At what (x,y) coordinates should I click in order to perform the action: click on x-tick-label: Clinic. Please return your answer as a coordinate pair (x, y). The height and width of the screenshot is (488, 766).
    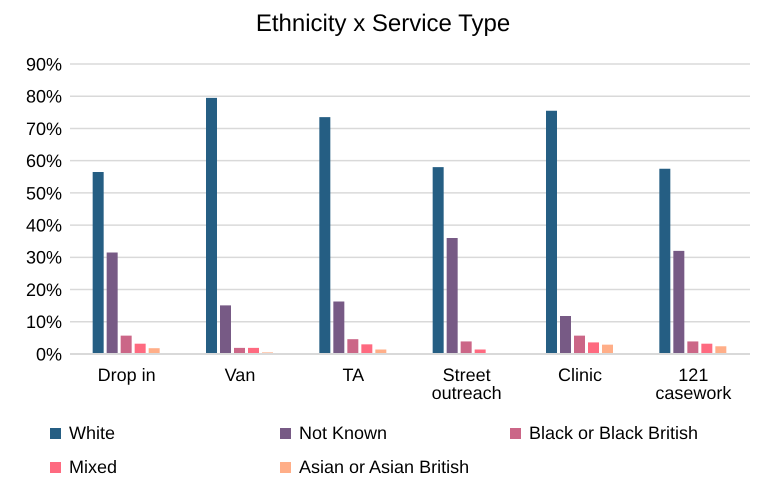
    Looking at the image, I should click on (580, 374).